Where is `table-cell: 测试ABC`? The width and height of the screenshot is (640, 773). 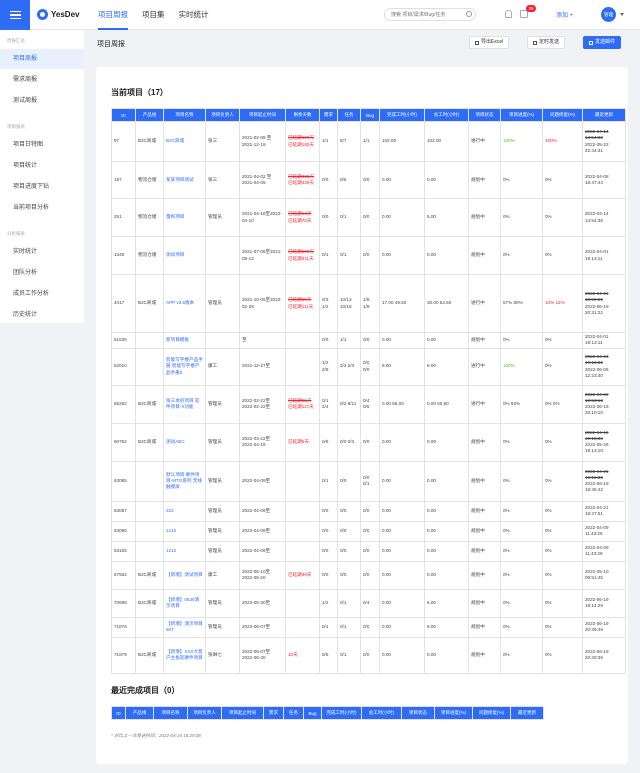 table-cell: 测试ABC is located at coordinates (184, 442).